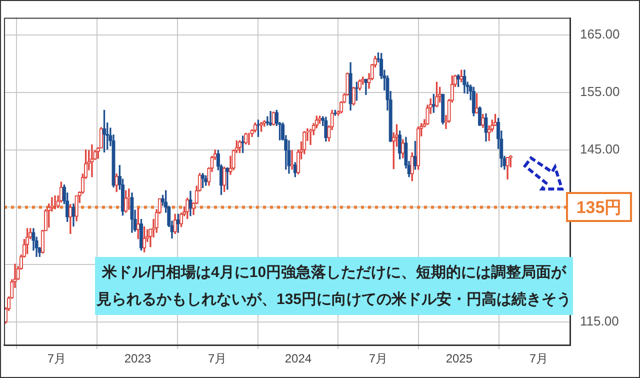  I want to click on x-tick-label: 2024, so click(298, 359).